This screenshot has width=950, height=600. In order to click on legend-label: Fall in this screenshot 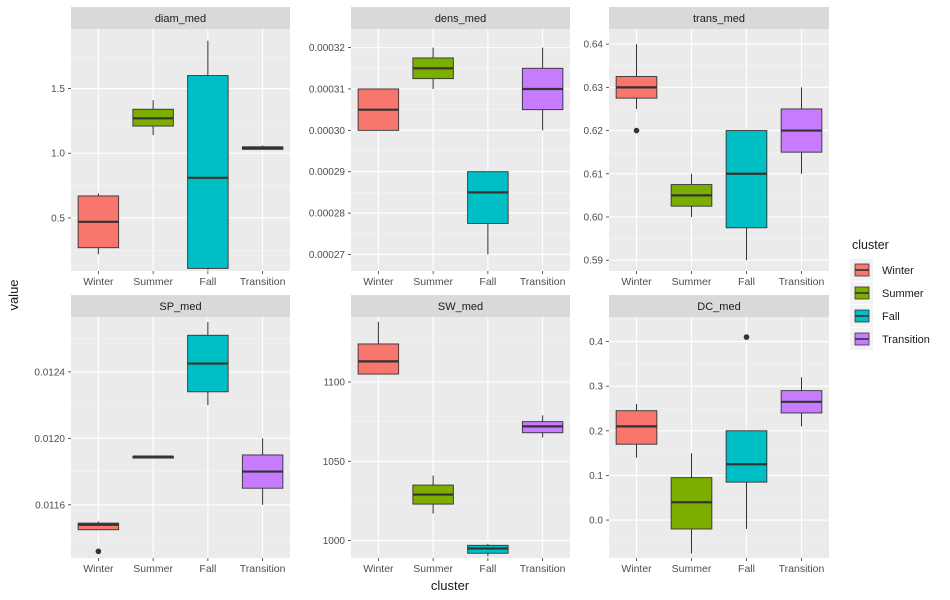, I will do `click(891, 317)`.